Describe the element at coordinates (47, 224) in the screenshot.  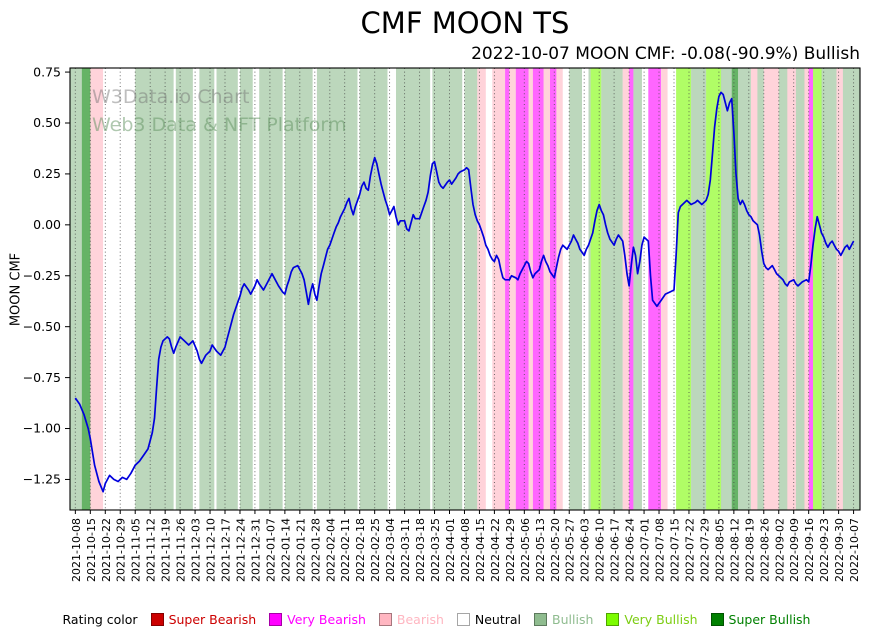
I see `y-tick-label: 0.00` at that location.